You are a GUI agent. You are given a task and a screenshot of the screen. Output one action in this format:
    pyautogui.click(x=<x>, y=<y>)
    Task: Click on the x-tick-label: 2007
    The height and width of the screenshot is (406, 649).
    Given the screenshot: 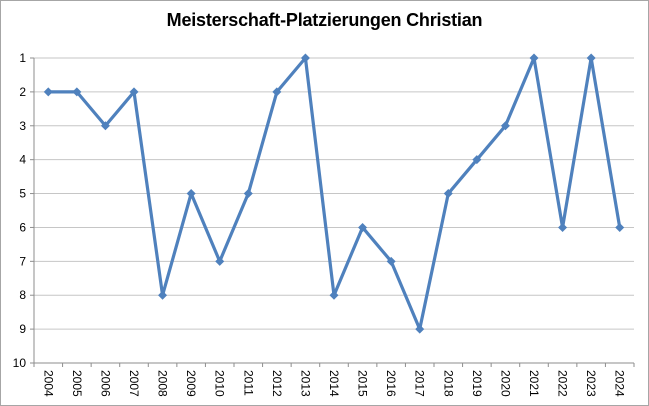 What is the action you would take?
    pyautogui.click(x=134, y=383)
    